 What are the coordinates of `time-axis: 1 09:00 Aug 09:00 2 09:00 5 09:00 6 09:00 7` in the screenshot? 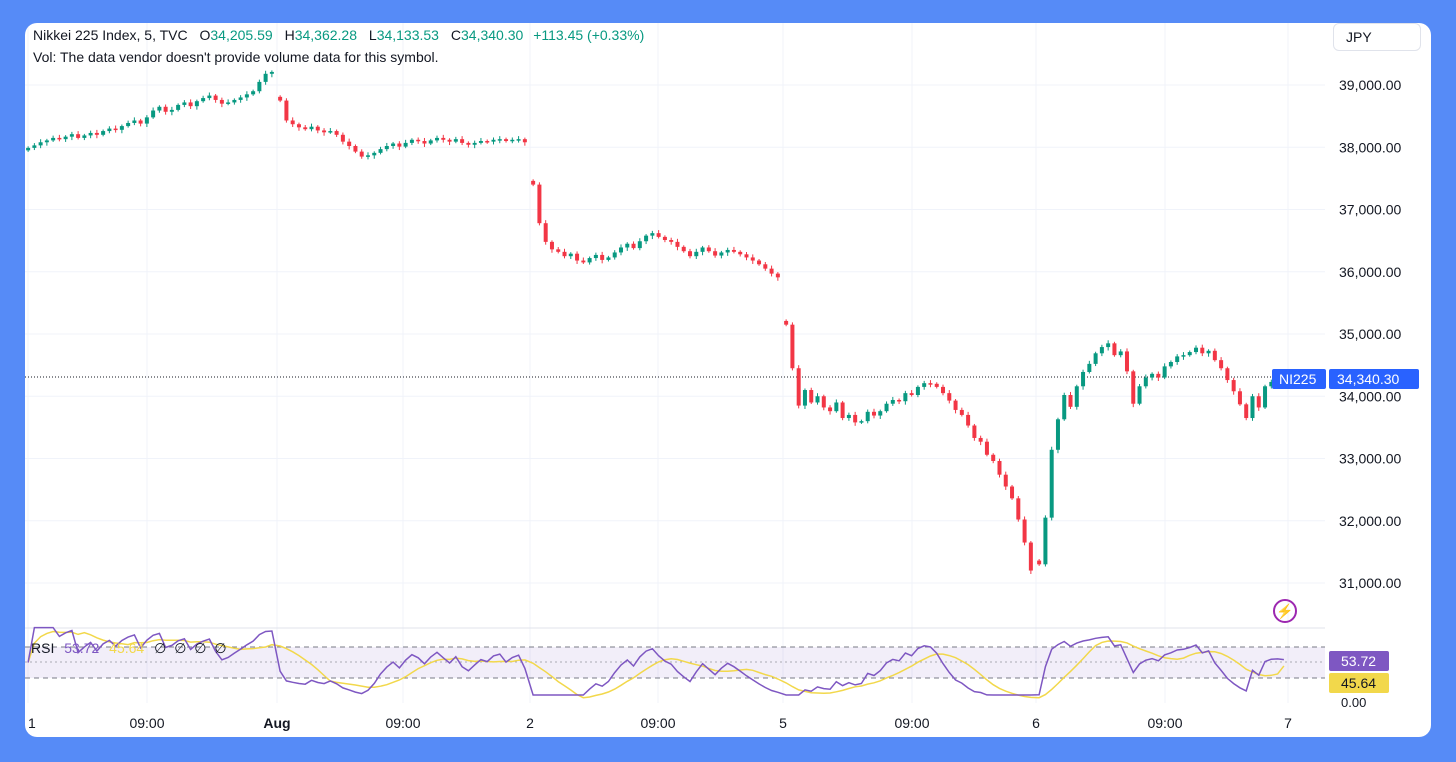 It's located at (660, 723).